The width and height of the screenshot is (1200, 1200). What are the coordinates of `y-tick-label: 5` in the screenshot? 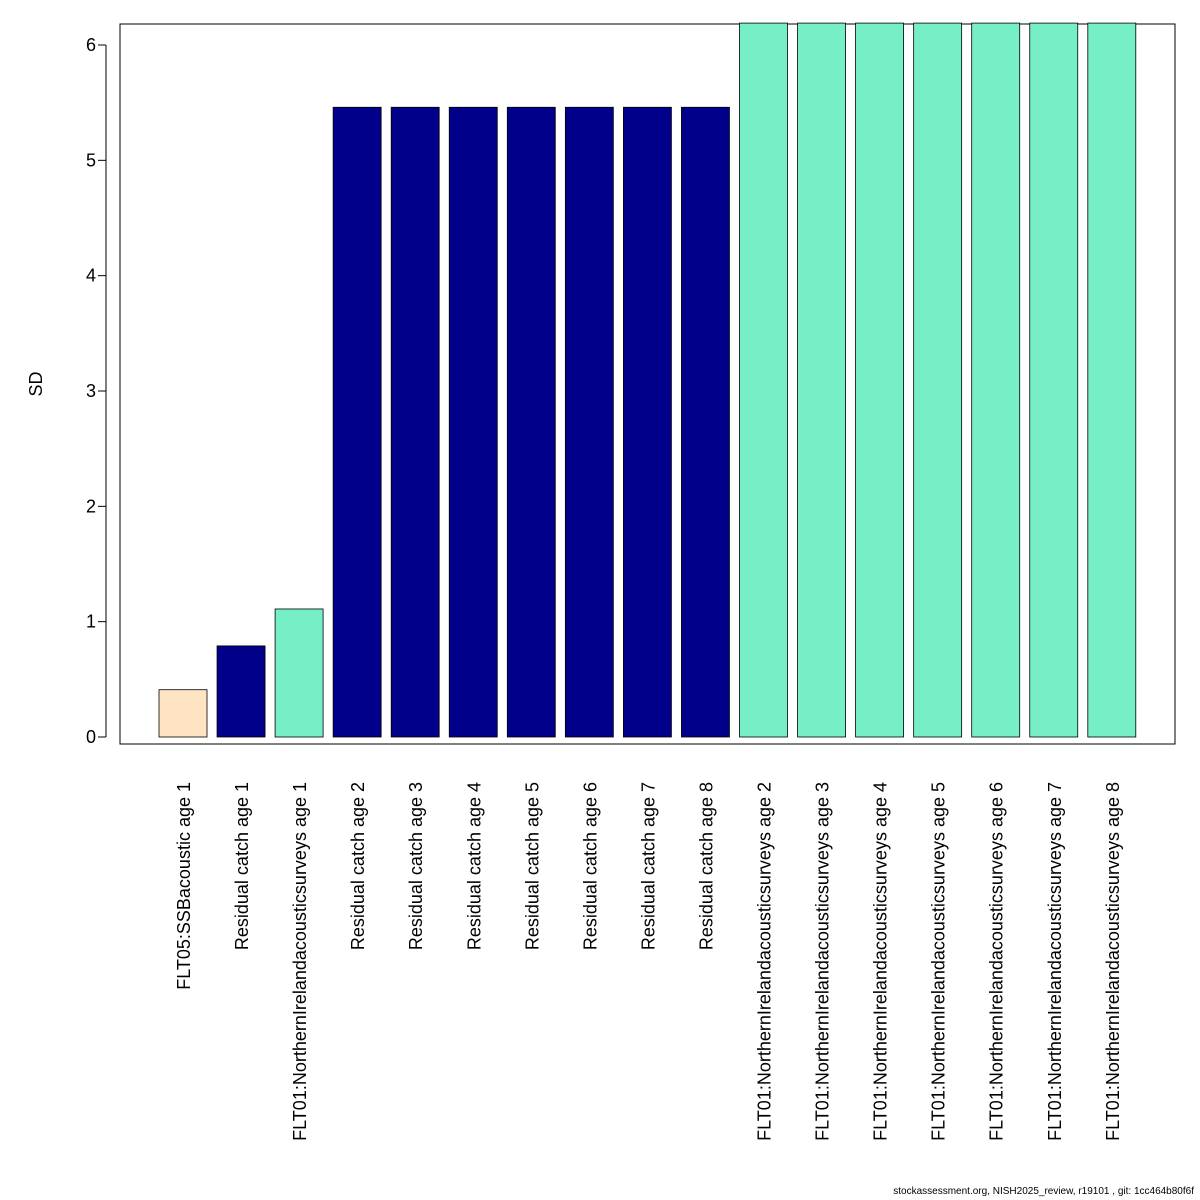 It's located at (91, 160).